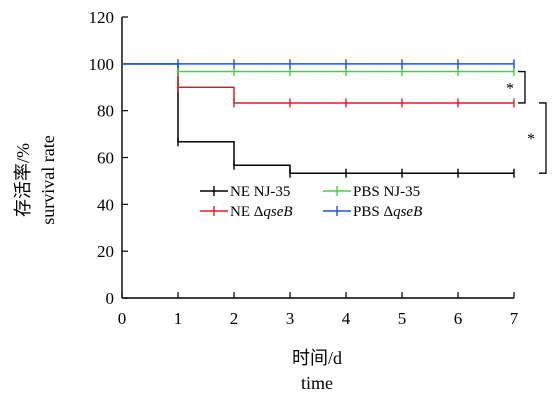 The image size is (558, 395). I want to click on x-tick-label: 6, so click(458, 318).